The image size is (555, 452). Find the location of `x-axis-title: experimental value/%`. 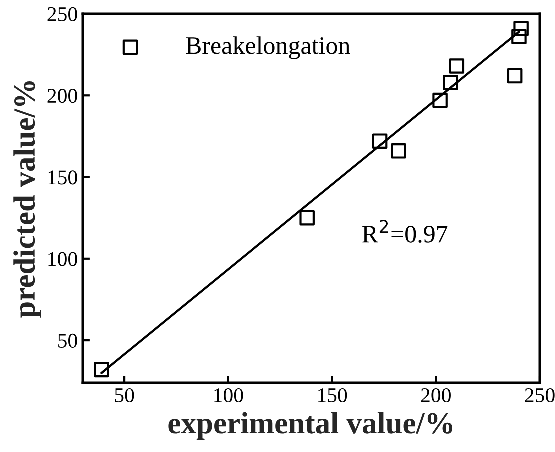

x-axis-title: experimental value/% is located at coordinates (310, 426).